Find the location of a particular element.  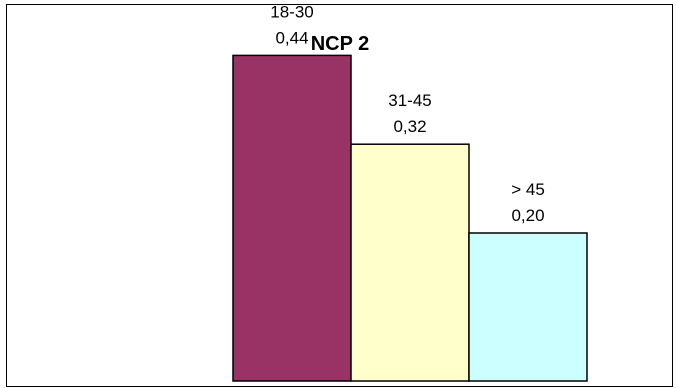

value-label-0: 0,44 is located at coordinates (291, 37).